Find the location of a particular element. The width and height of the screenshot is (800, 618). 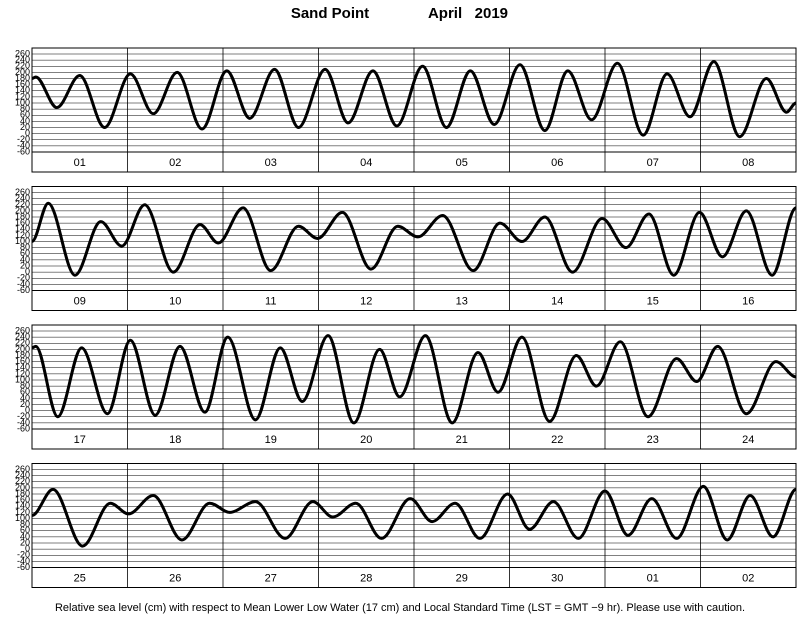

day-label: 21 is located at coordinates (462, 440).